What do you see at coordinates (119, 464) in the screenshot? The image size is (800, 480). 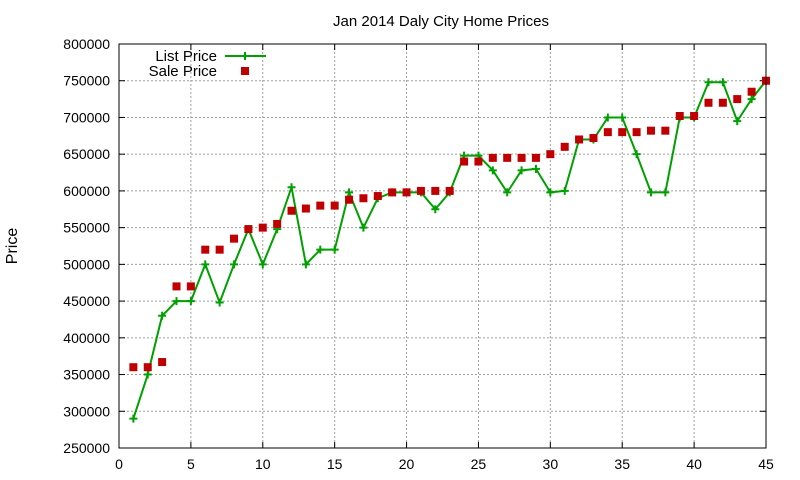 I see `x-tick-label: 0` at bounding box center [119, 464].